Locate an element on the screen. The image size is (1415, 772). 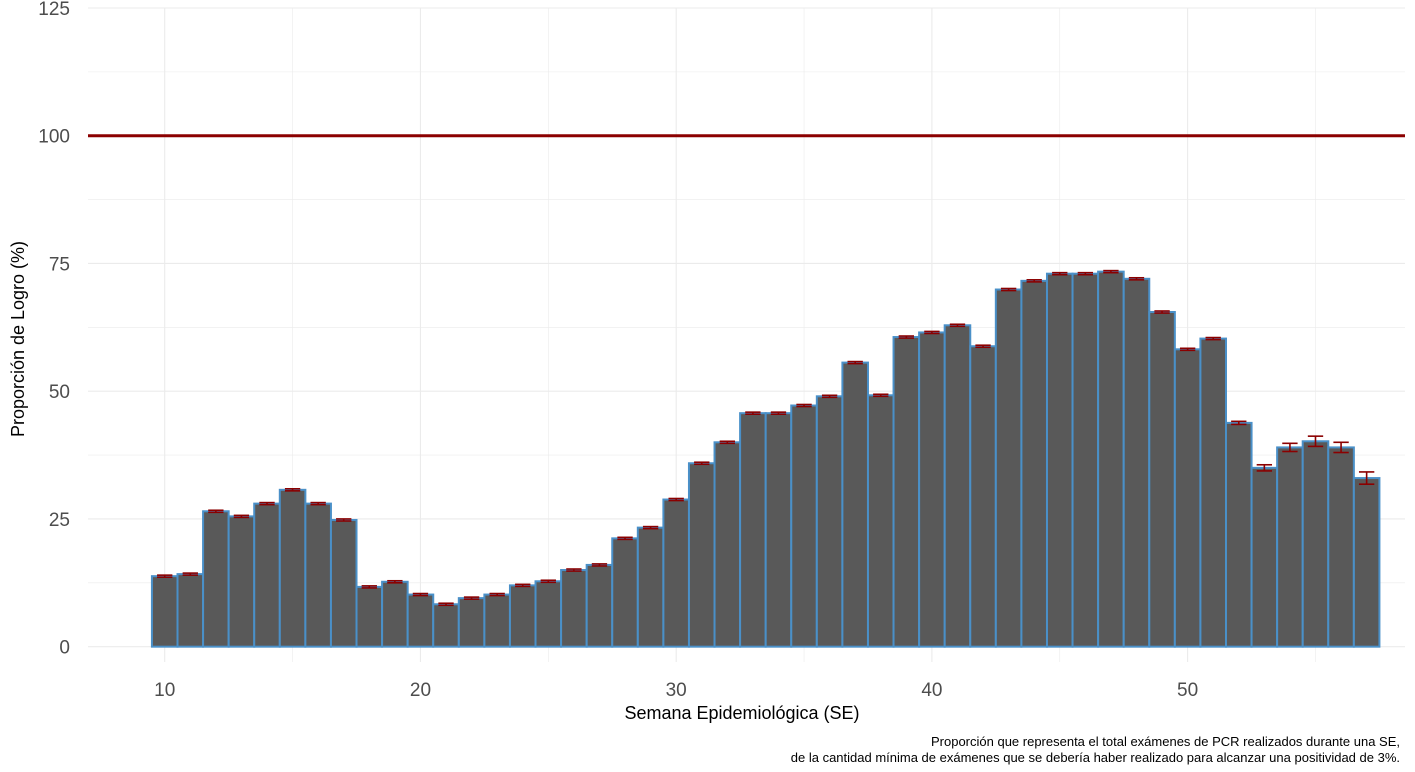
y-tick-label-125: 125 is located at coordinates (54, 10).